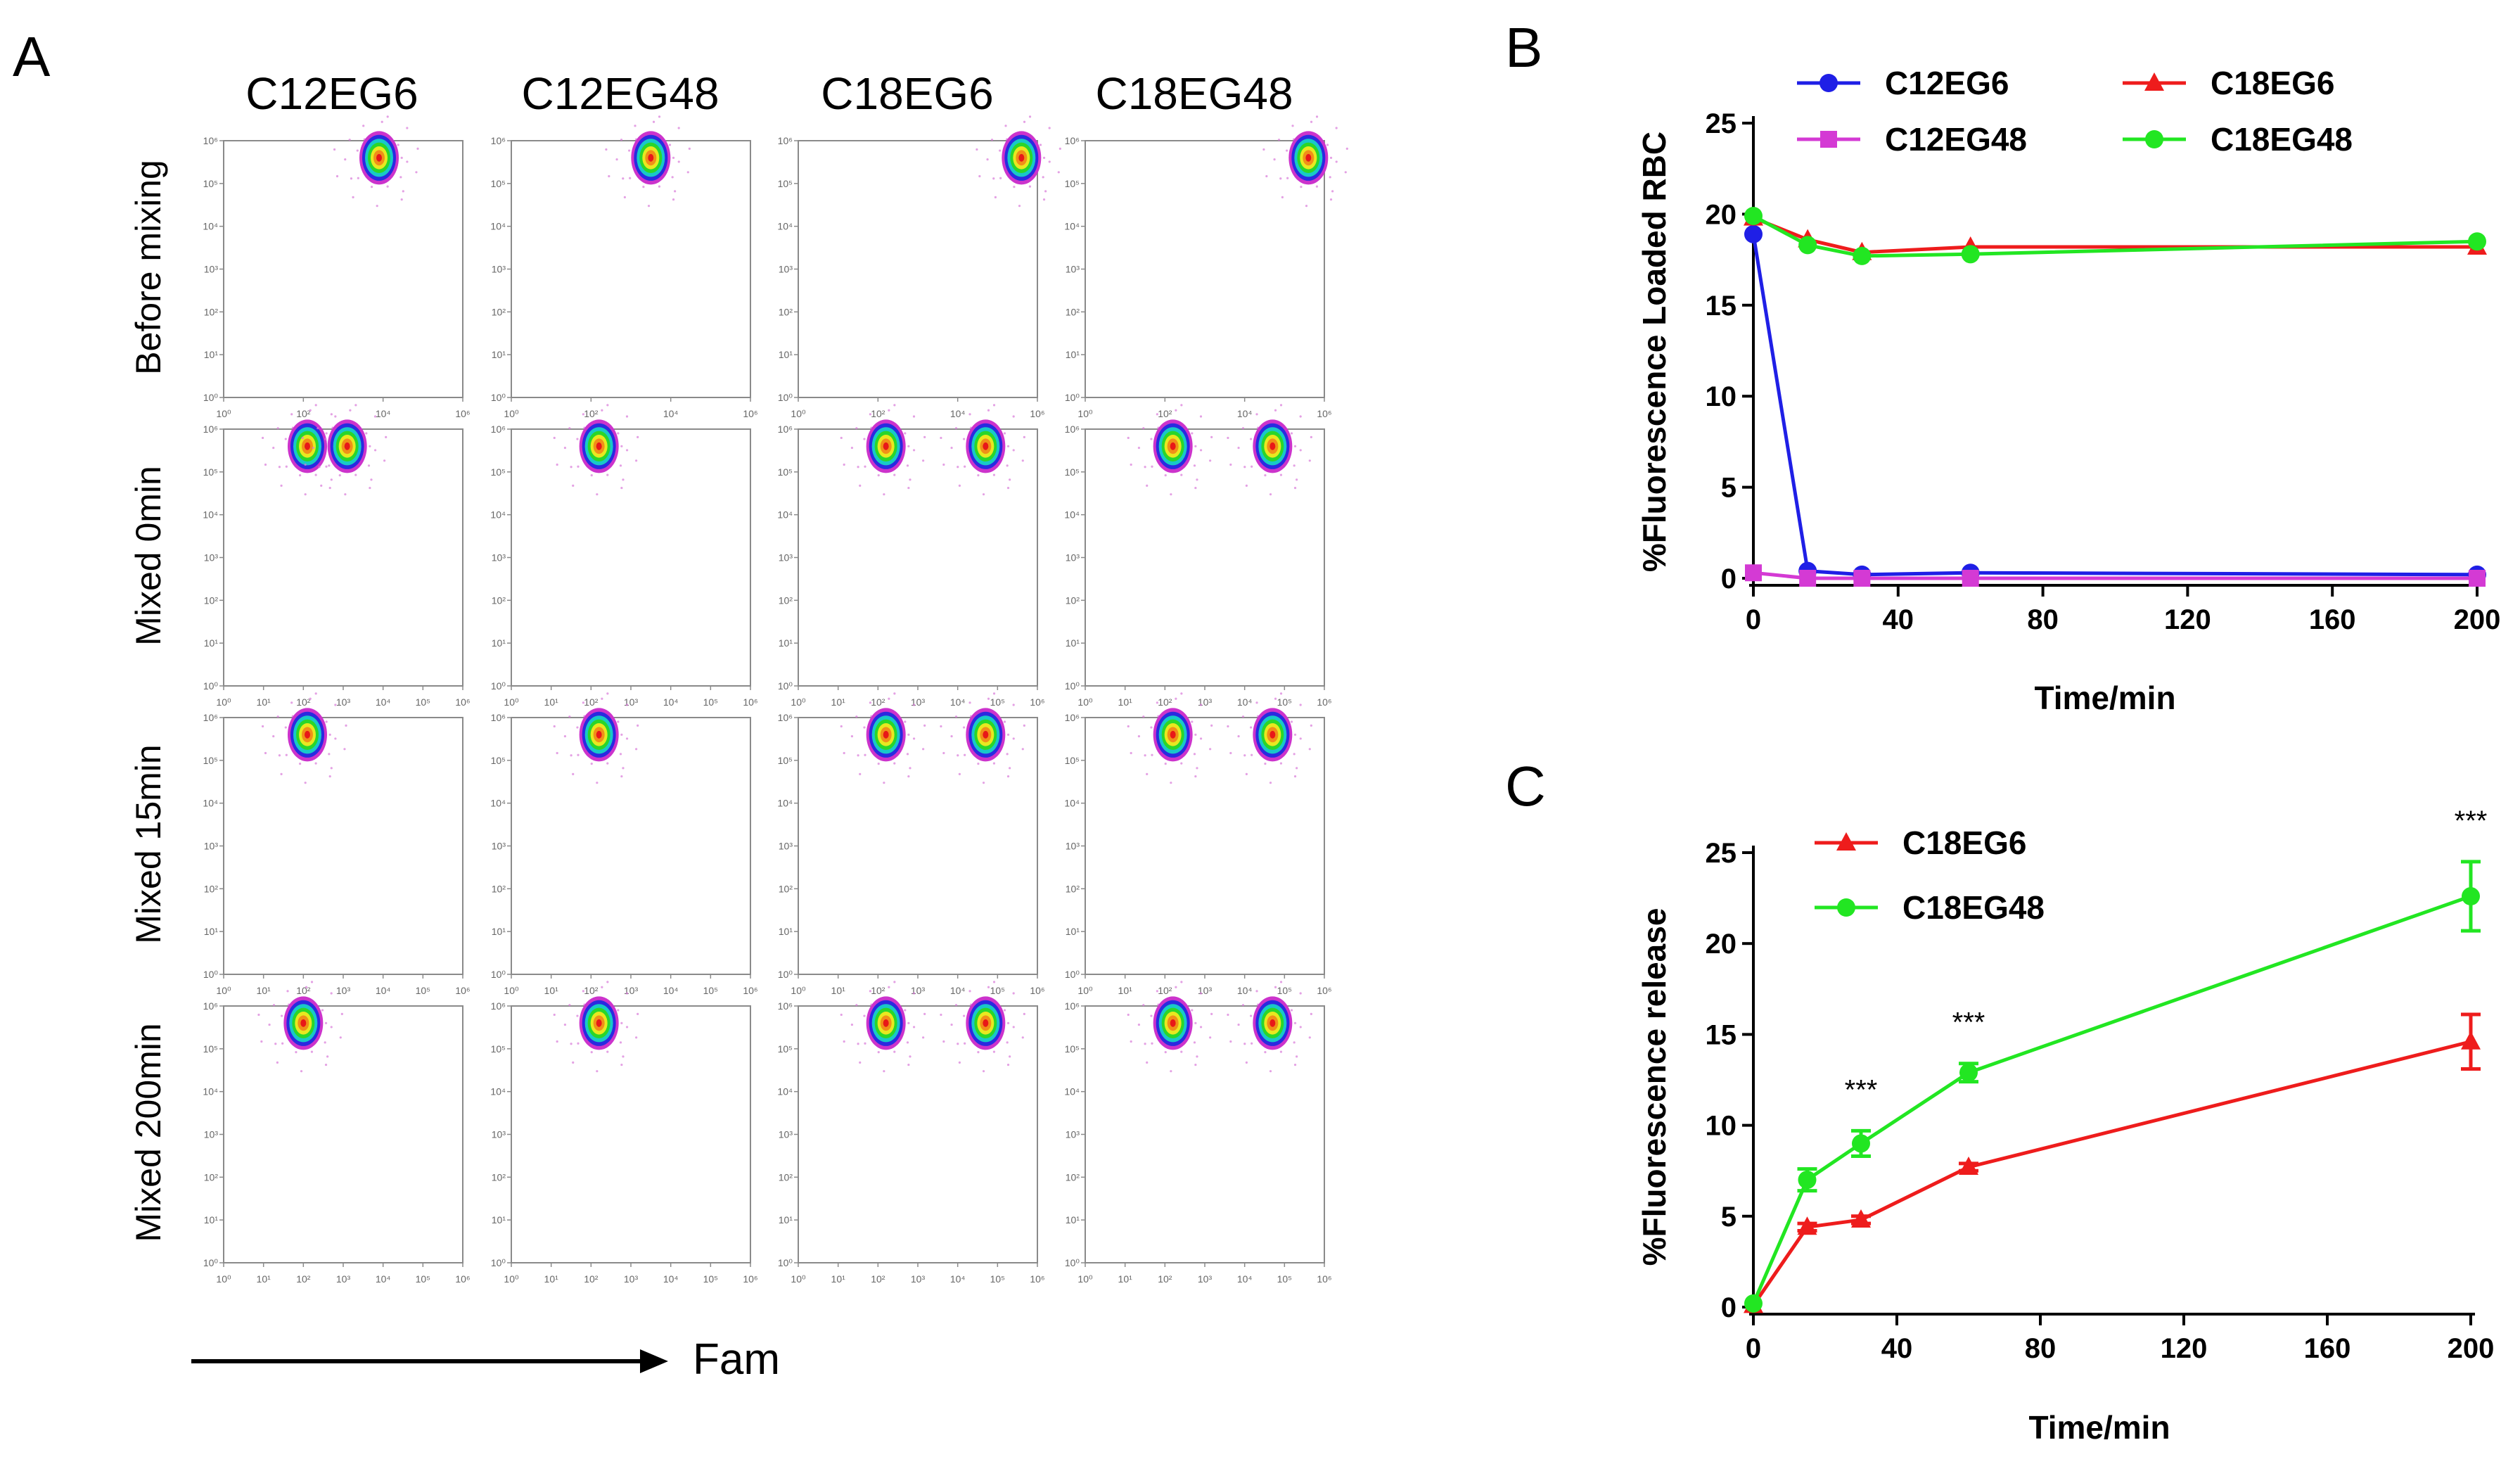 The height and width of the screenshot is (1471, 2520). What do you see at coordinates (907, 93) in the screenshot?
I see `column-header: C18EG6` at bounding box center [907, 93].